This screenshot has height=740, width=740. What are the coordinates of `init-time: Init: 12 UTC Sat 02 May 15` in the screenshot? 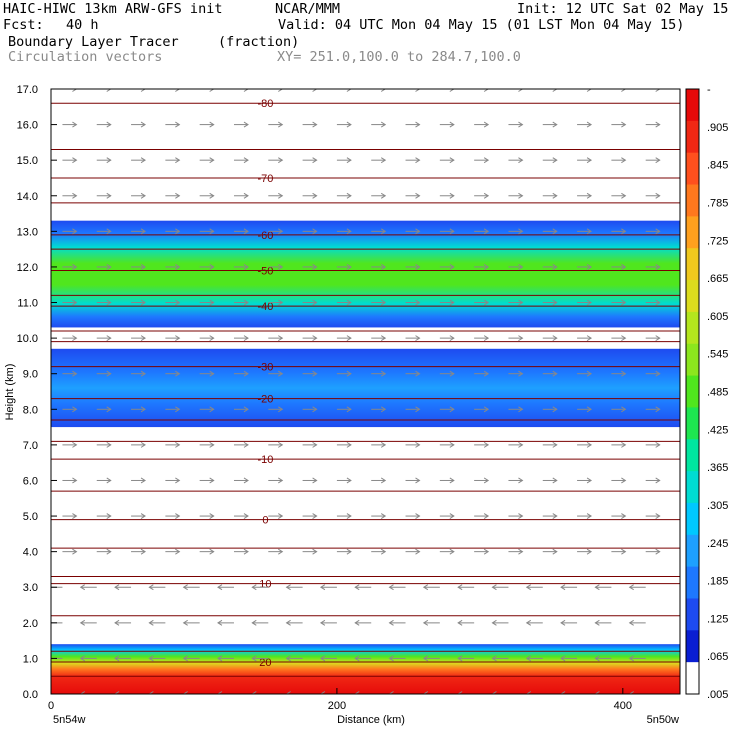 It's located at (623, 9).